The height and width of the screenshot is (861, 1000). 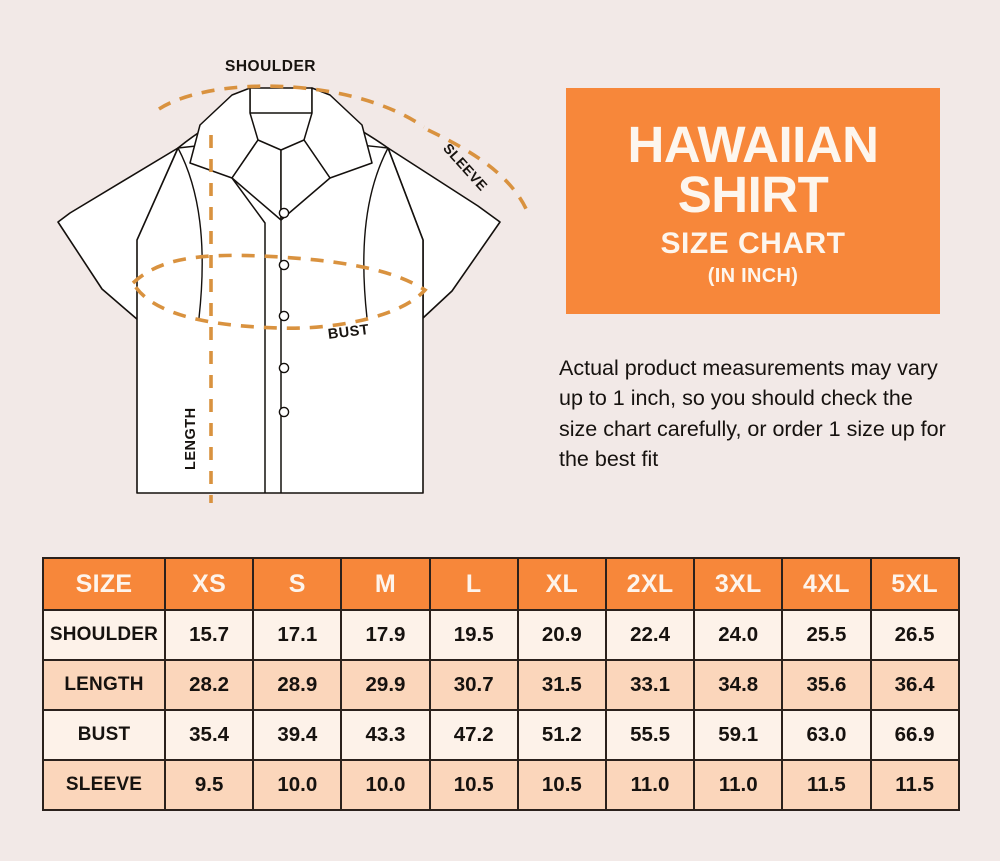 I want to click on column-header-m: M, so click(x=385, y=584).